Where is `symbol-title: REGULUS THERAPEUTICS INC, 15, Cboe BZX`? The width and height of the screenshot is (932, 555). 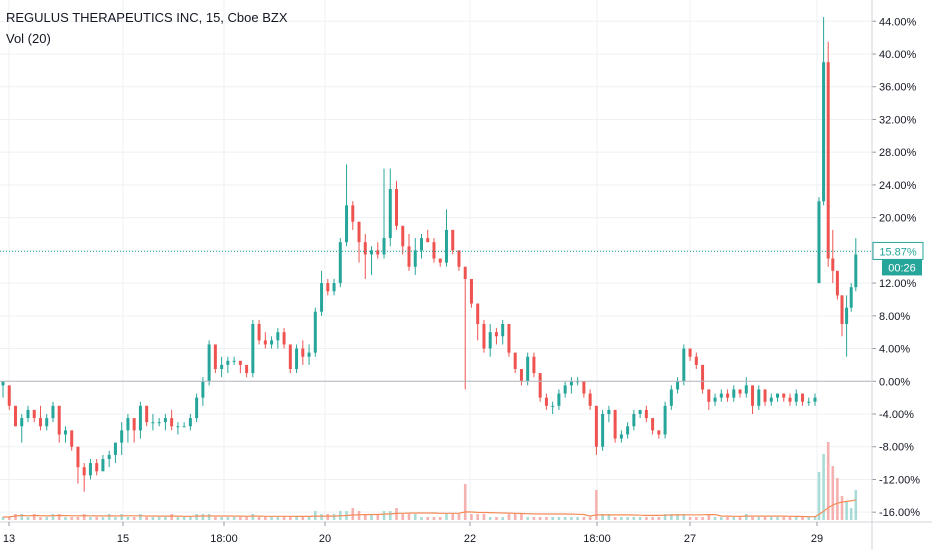 symbol-title: REGULUS THERAPEUTICS INC, 15, Cboe BZX is located at coordinates (147, 17).